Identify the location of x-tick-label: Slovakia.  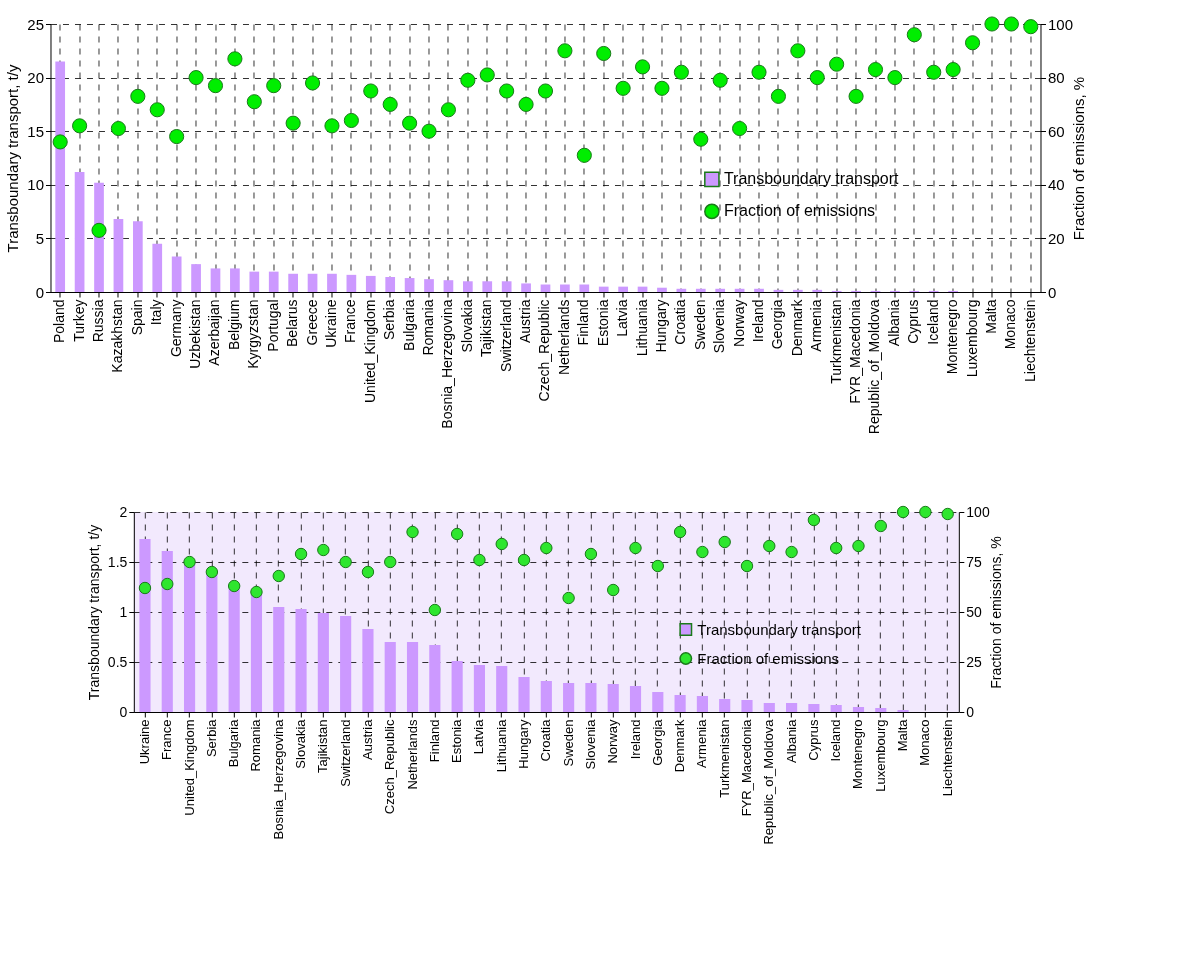
(466, 326).